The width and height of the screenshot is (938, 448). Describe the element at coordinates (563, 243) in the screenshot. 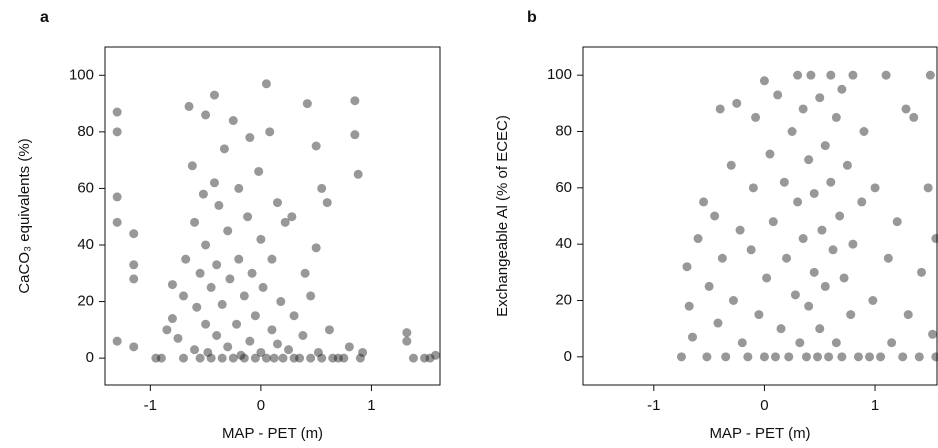

I see `y-tick-label: 40` at that location.